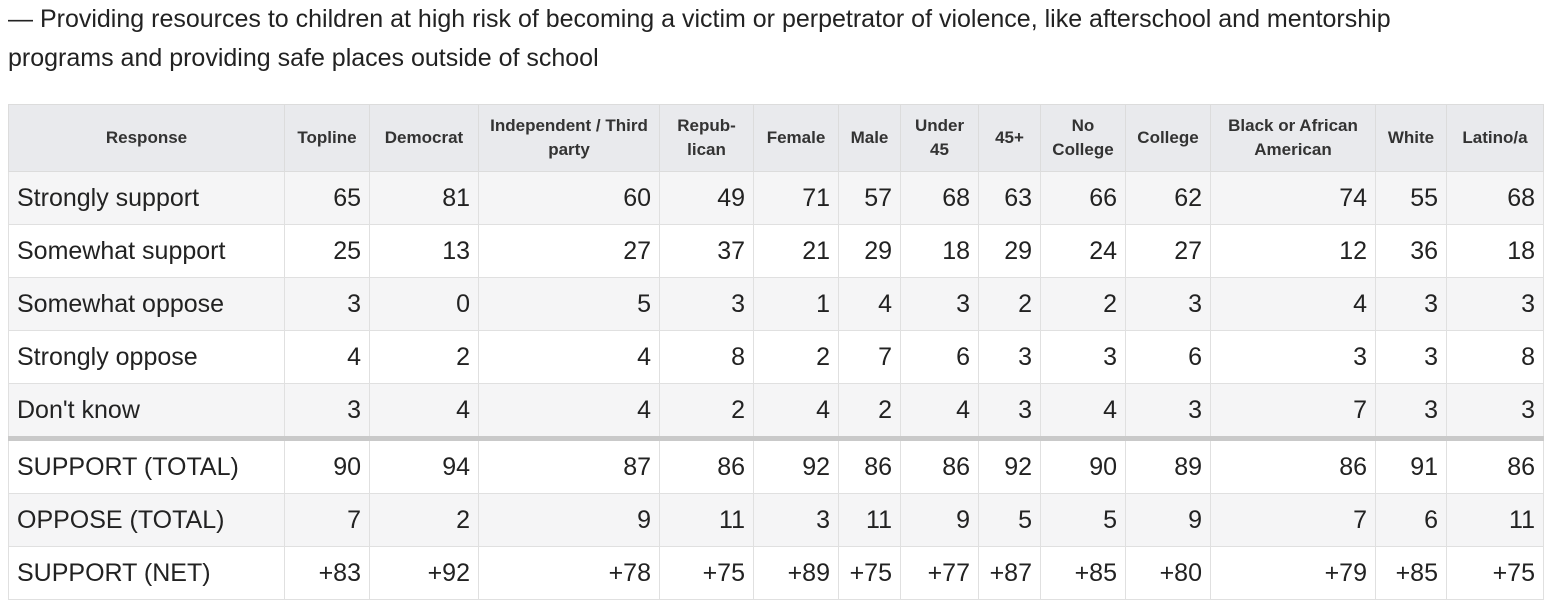  I want to click on data-row: Don't know 3 4 4 2 4 2 4 3 4 3 7 3 3, so click(776, 411).